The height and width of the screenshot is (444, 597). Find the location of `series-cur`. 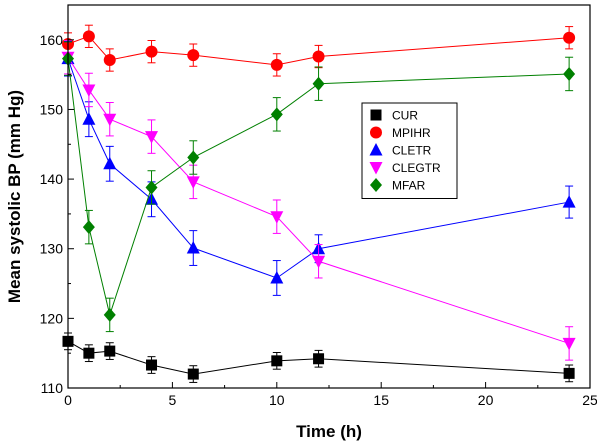

series-cur is located at coordinates (318, 357).